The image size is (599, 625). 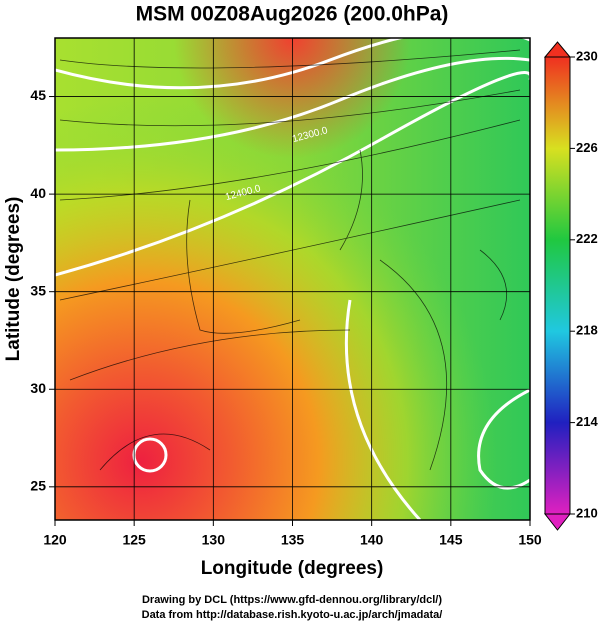 What do you see at coordinates (587, 330) in the screenshot?
I see `colorbar-tick-label: 218` at bounding box center [587, 330].